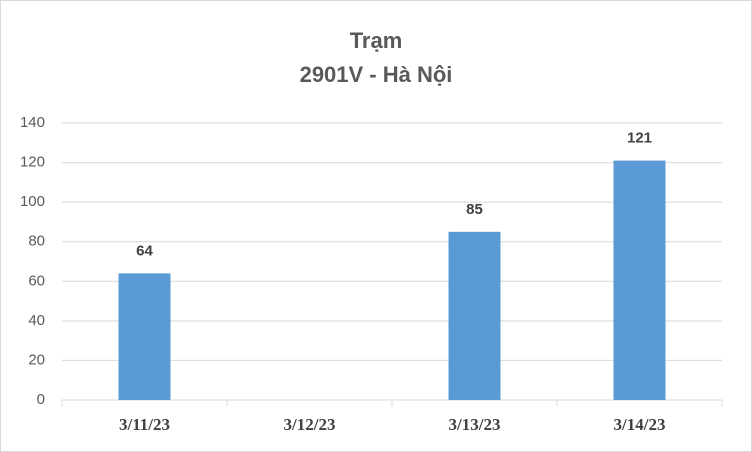 The height and width of the screenshot is (452, 752). Describe the element at coordinates (32, 201) in the screenshot. I see `y-tick-label: 100` at that location.